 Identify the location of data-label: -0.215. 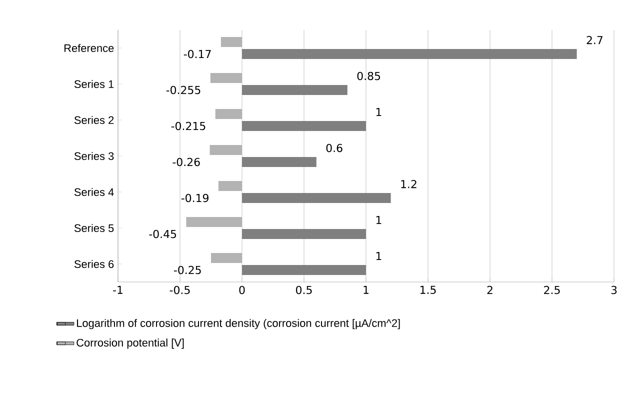
(188, 126).